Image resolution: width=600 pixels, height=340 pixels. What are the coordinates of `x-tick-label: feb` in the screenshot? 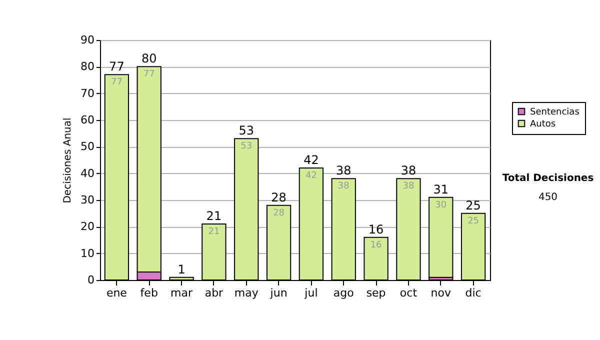 It's located at (149, 293).